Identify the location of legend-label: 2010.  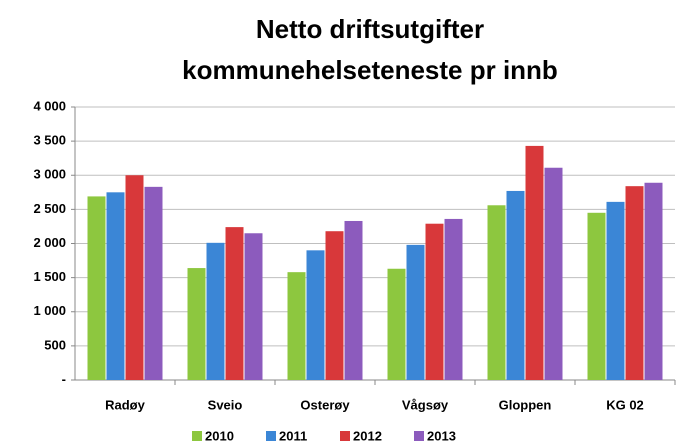
(219, 435).